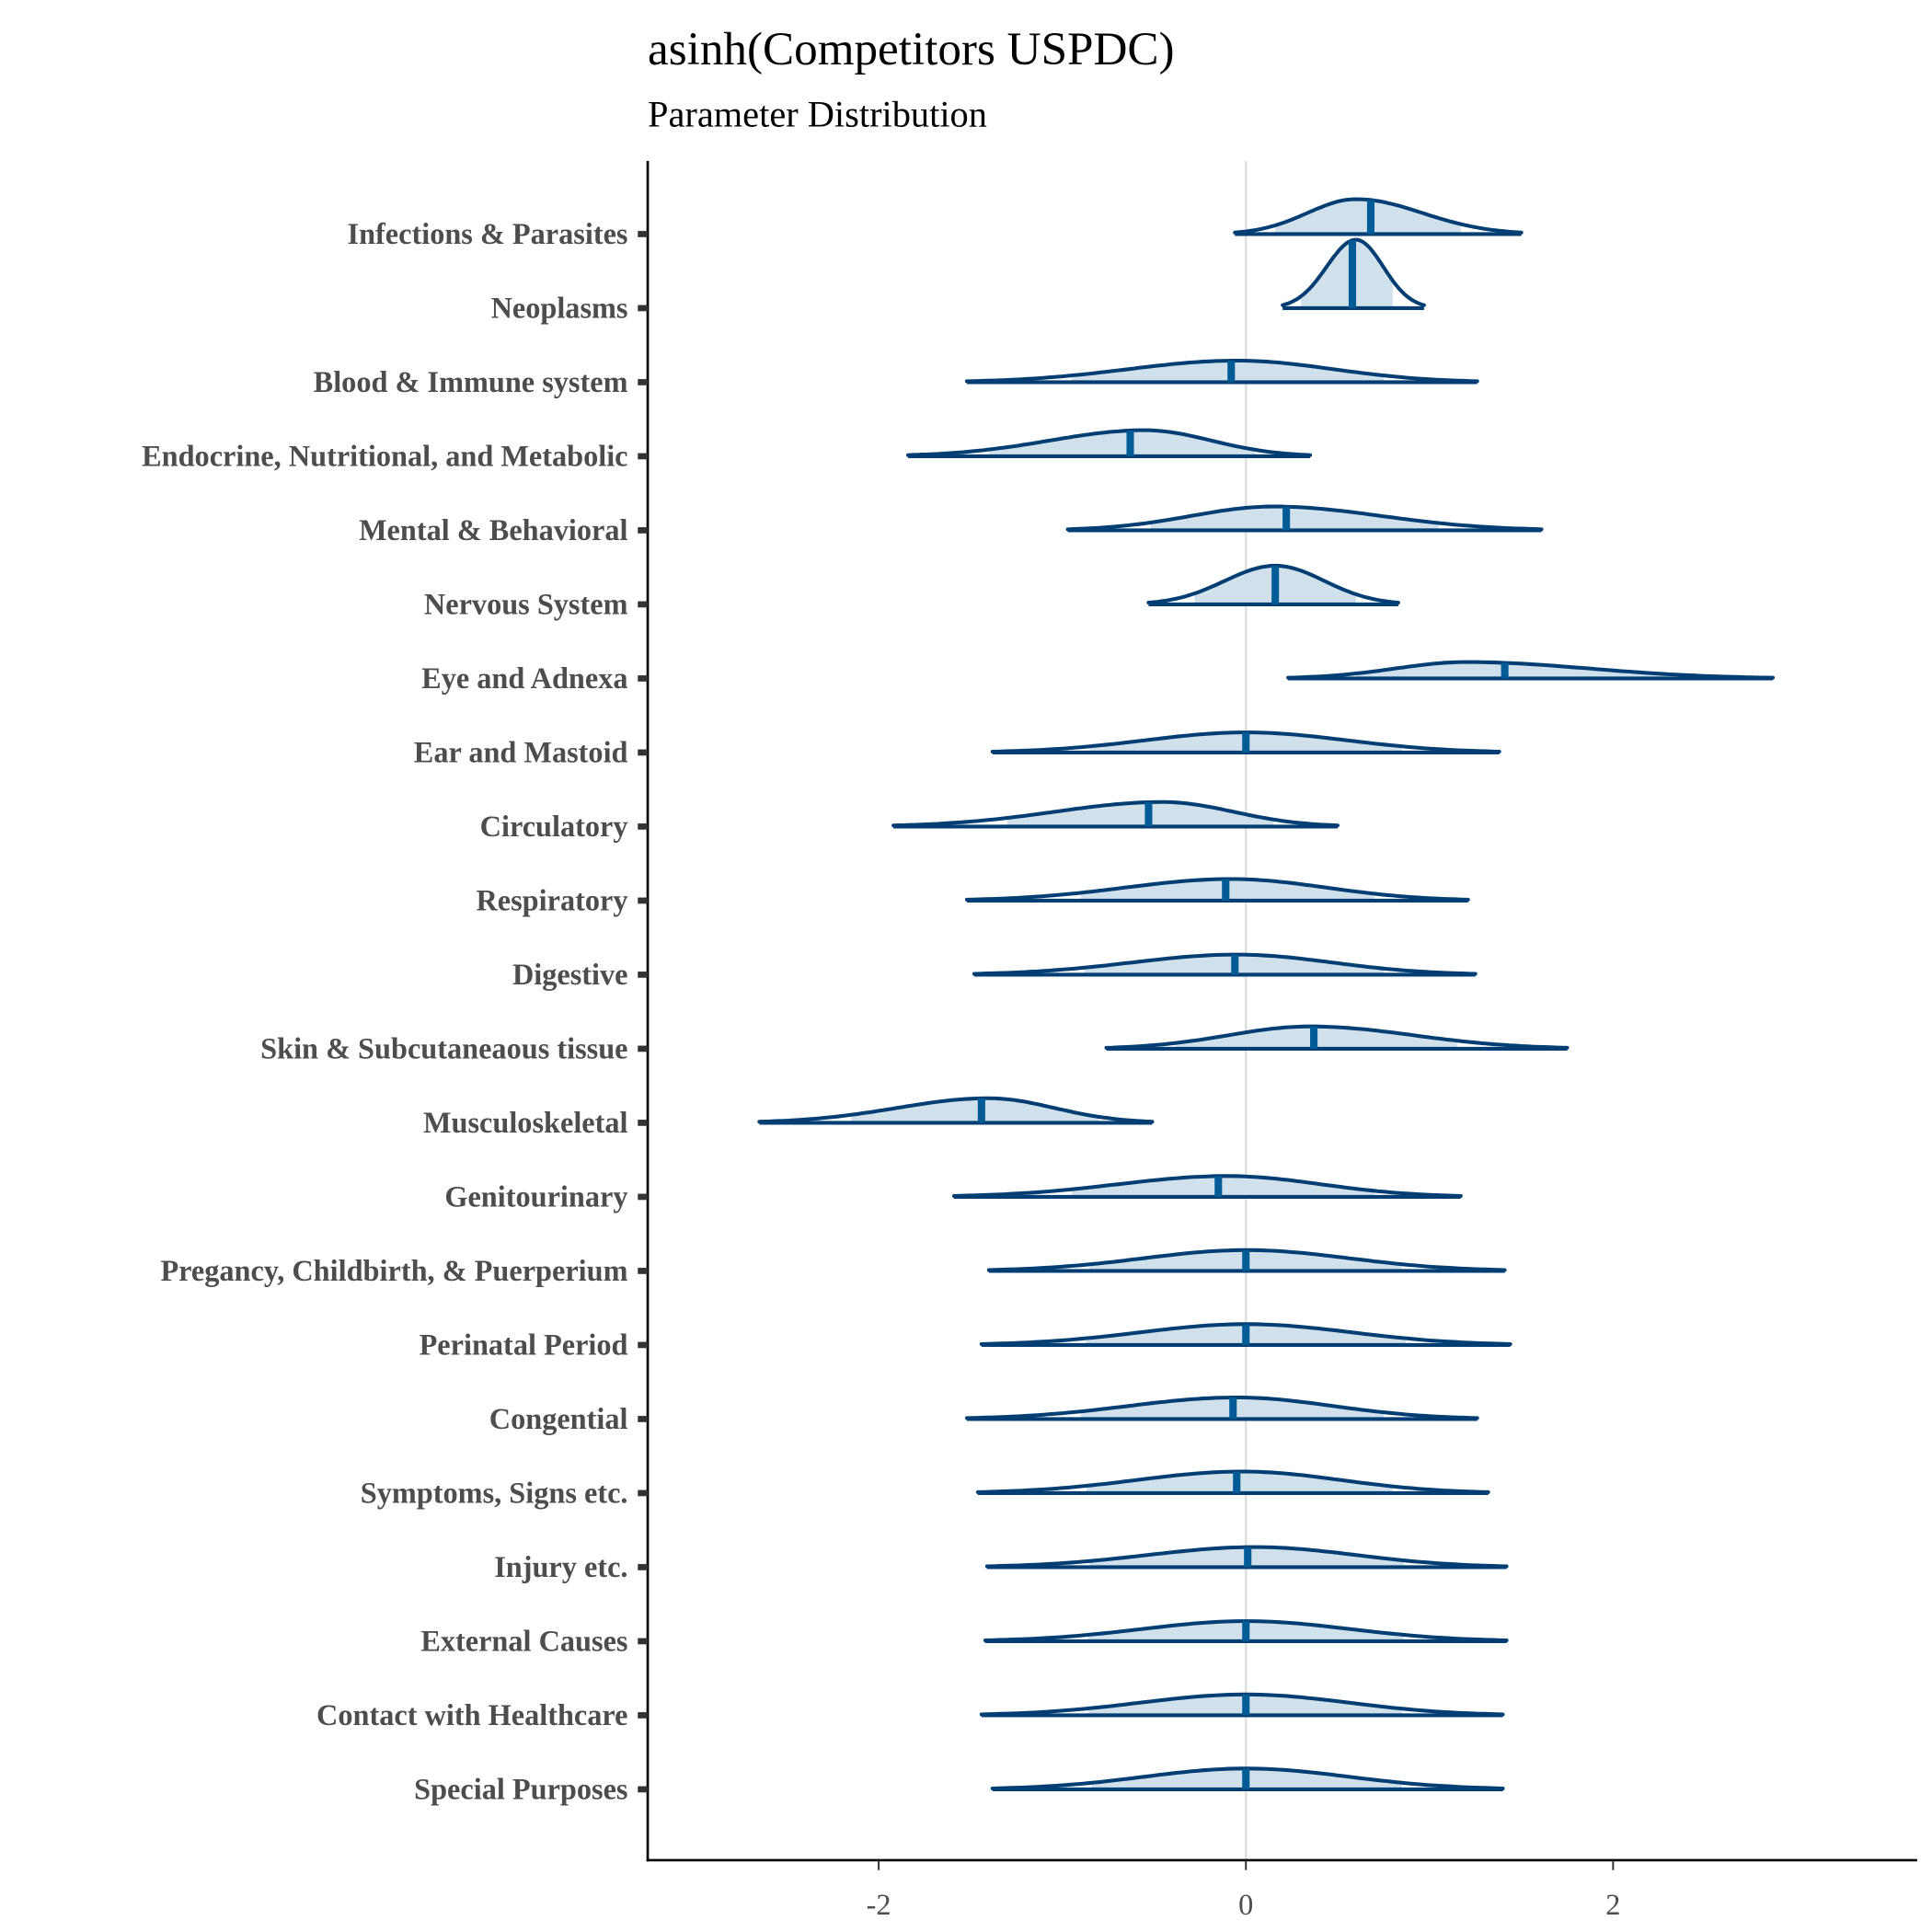  What do you see at coordinates (524, 1345) in the screenshot?
I see `y-tick-label: Perinatal Period` at bounding box center [524, 1345].